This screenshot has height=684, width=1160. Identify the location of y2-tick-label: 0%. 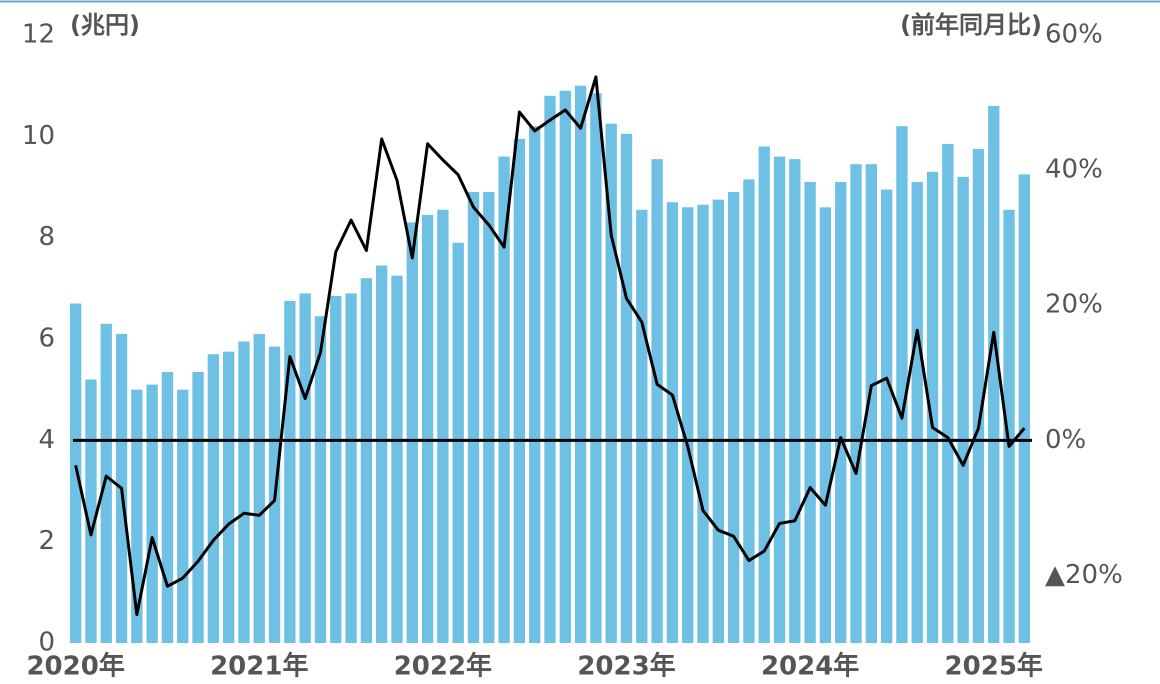
(1065, 440).